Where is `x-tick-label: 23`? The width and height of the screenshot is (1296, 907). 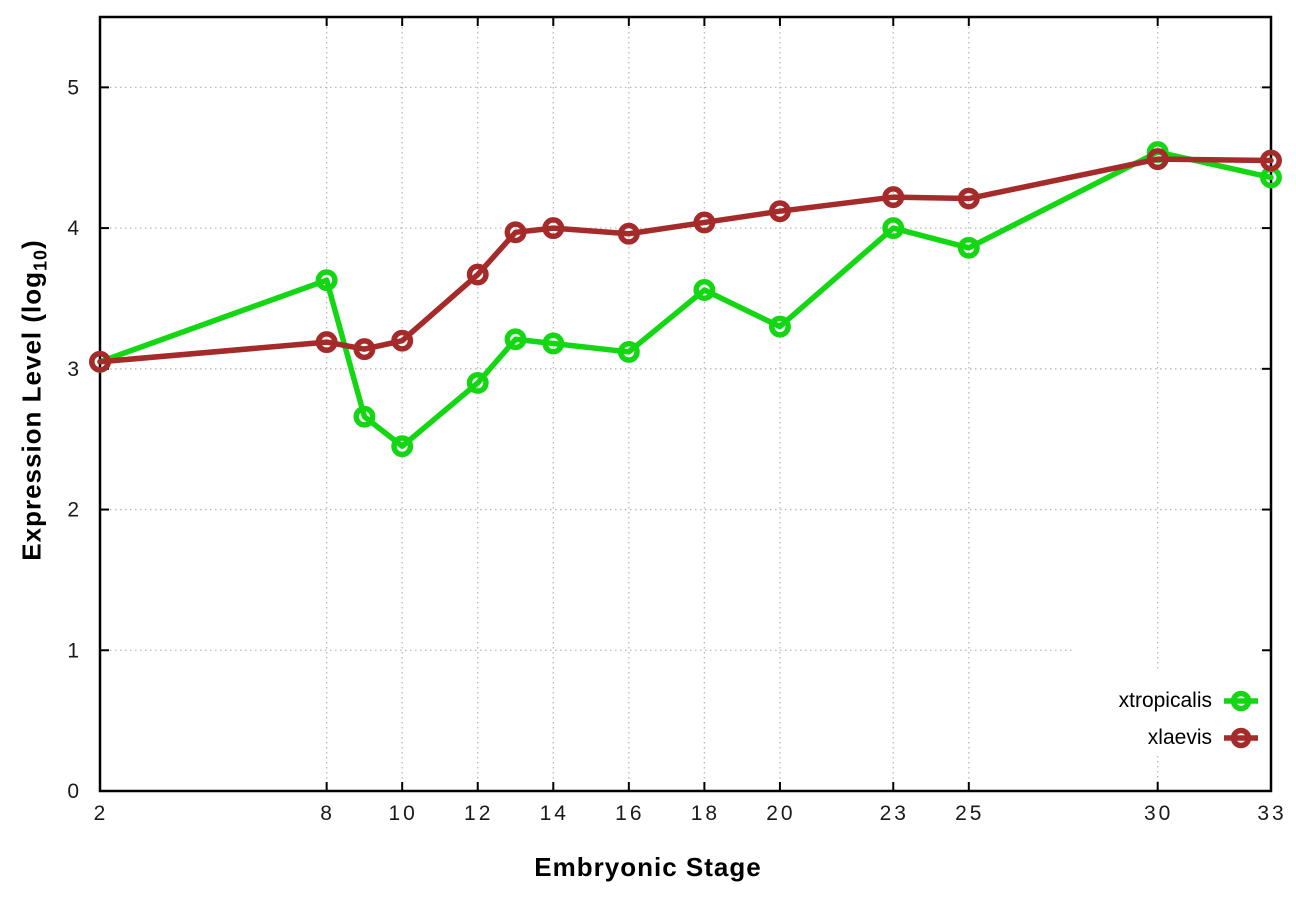
x-tick-label: 23 is located at coordinates (894, 813).